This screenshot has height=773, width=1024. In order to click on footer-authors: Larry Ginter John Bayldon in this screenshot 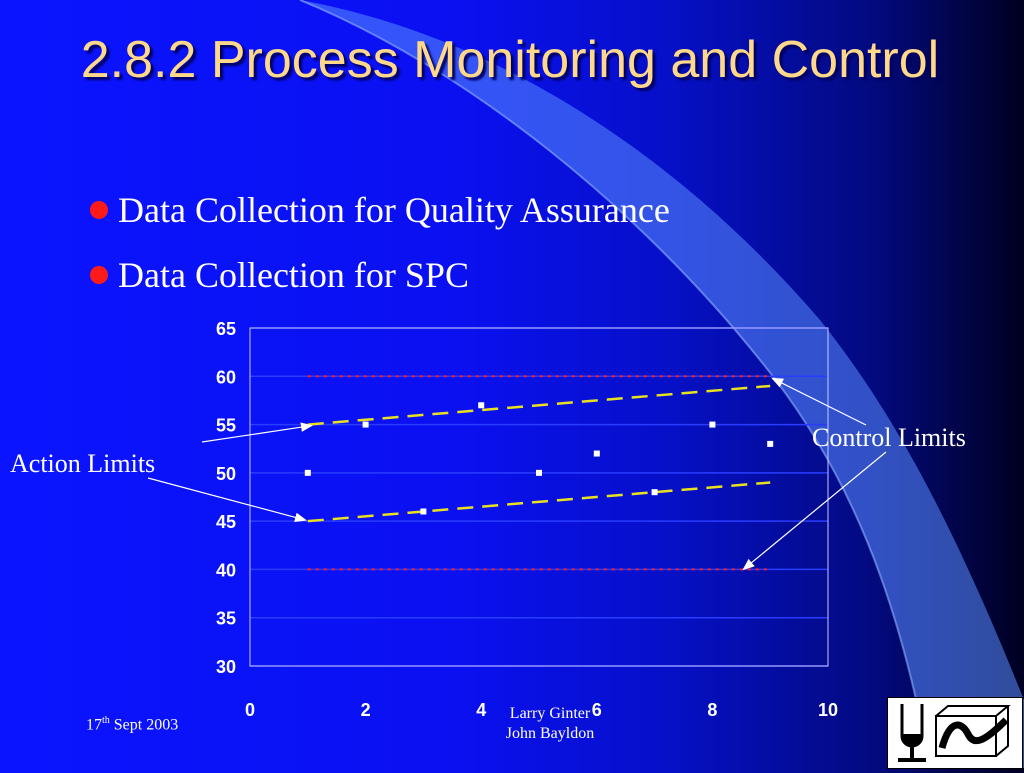, I will do `click(550, 724)`.